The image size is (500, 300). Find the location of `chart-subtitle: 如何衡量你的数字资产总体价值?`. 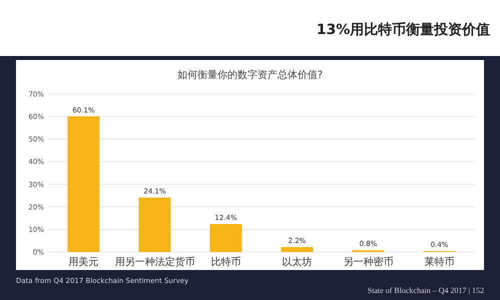

chart-subtitle: 如何衡量你的数字资产总体价值? is located at coordinates (250, 75).